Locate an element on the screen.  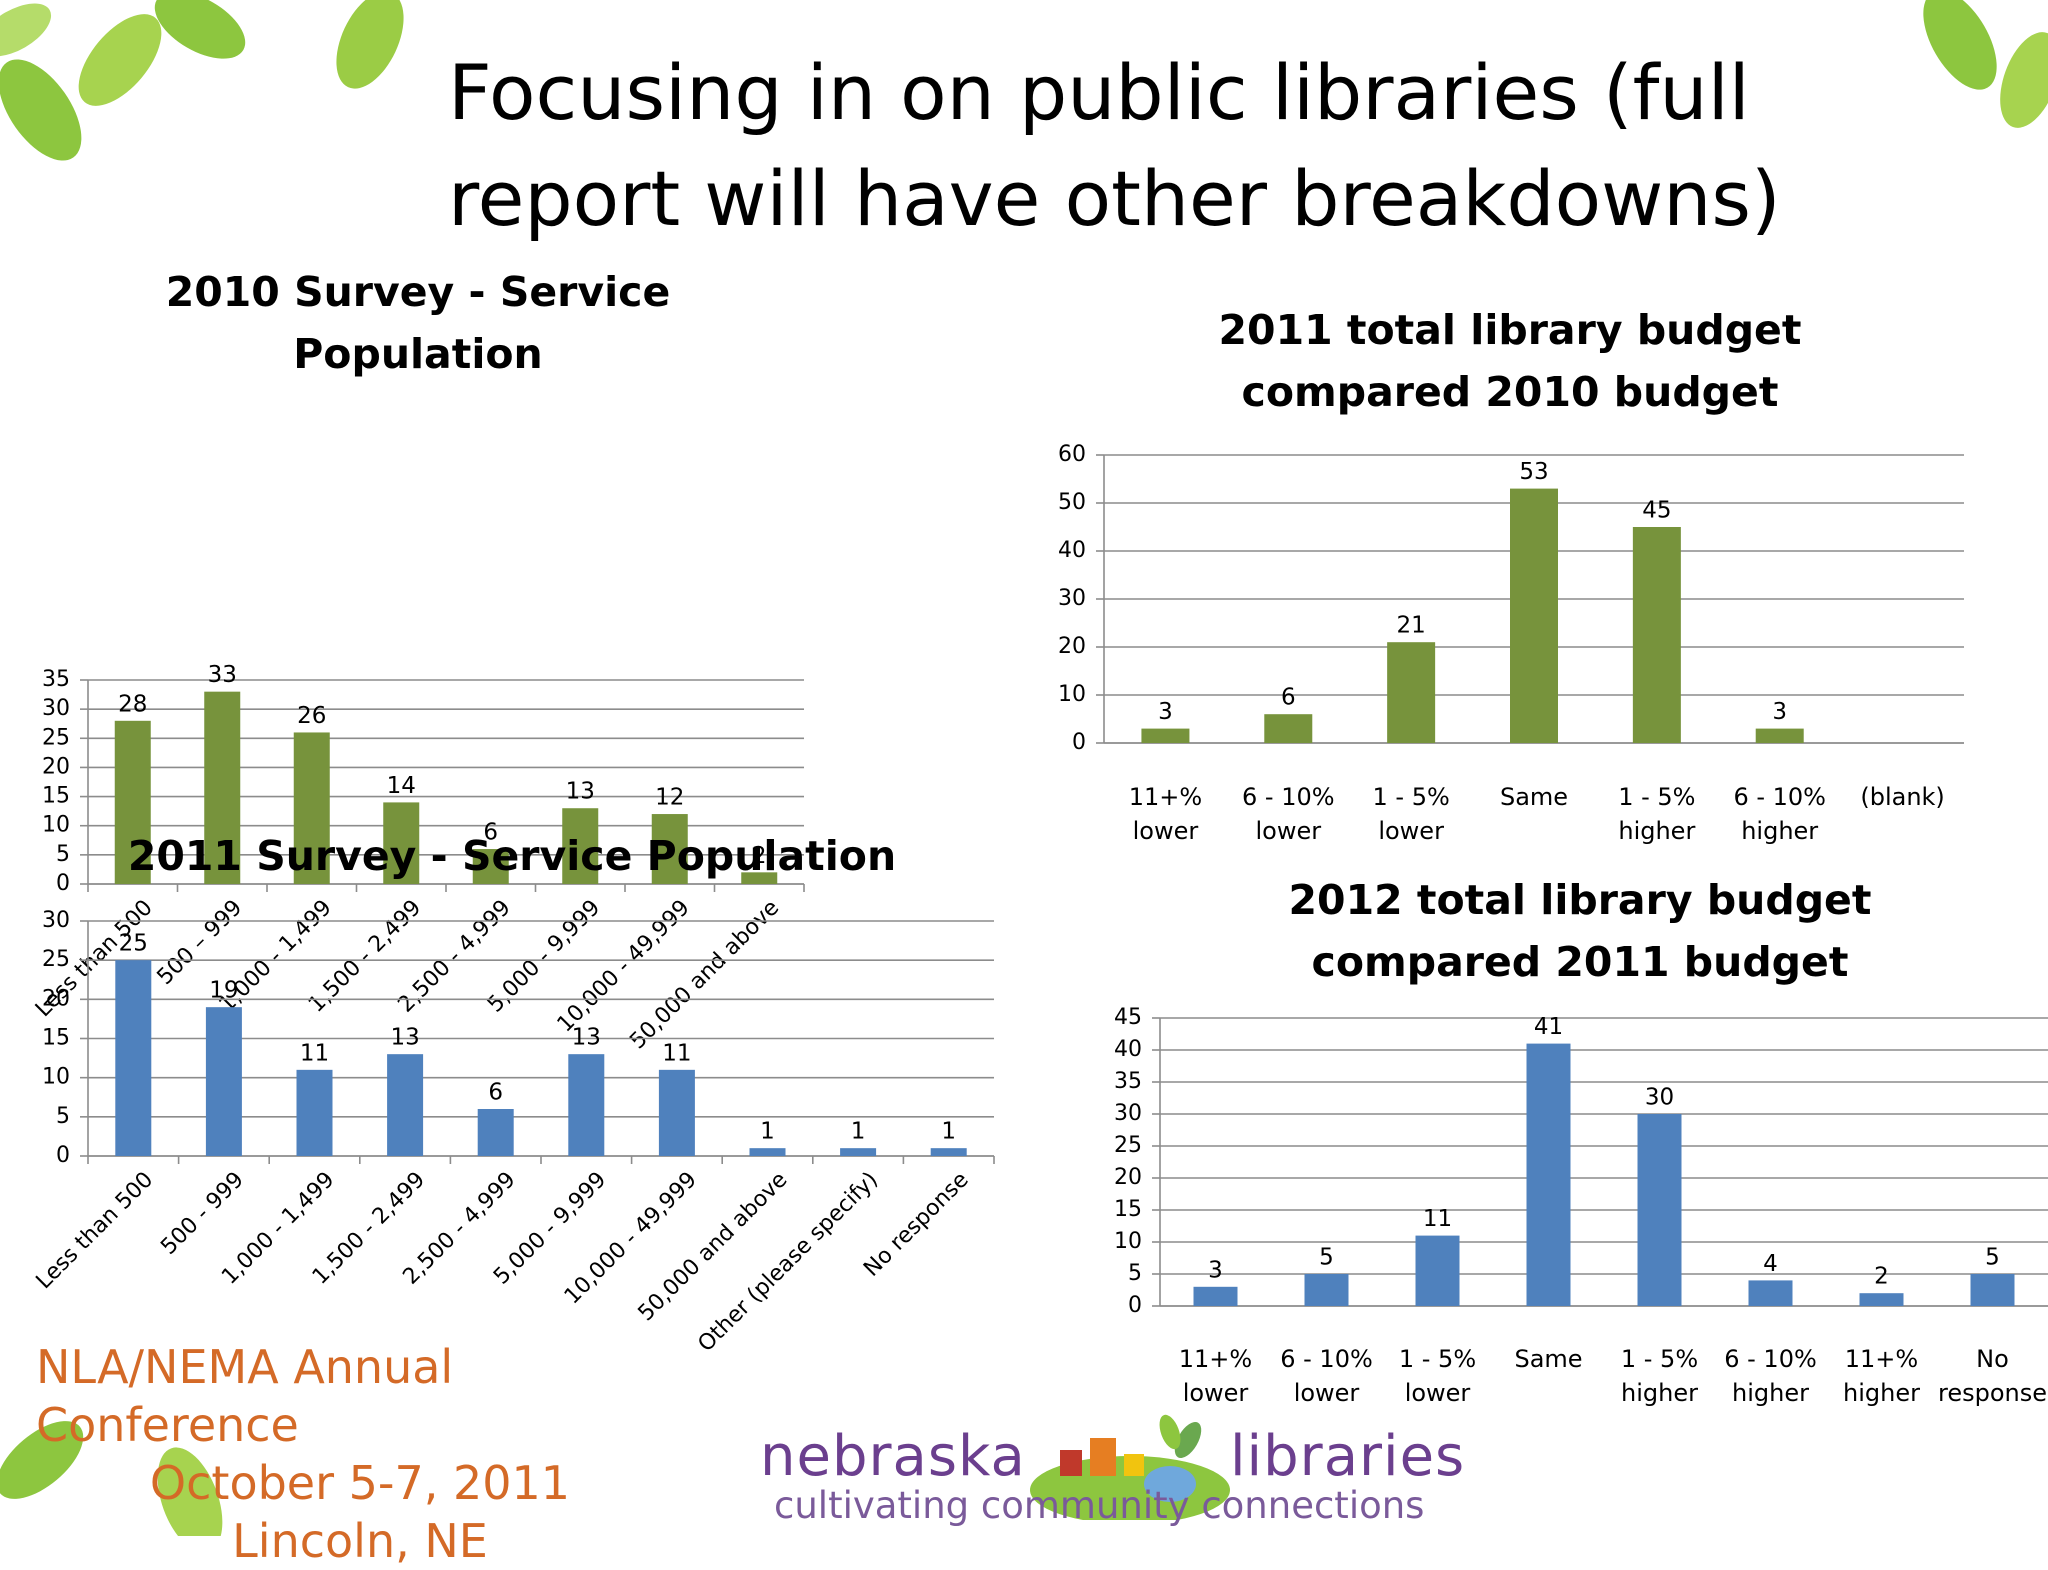
chart-title-line: compared 2010 budget is located at coordinates (1510, 392).